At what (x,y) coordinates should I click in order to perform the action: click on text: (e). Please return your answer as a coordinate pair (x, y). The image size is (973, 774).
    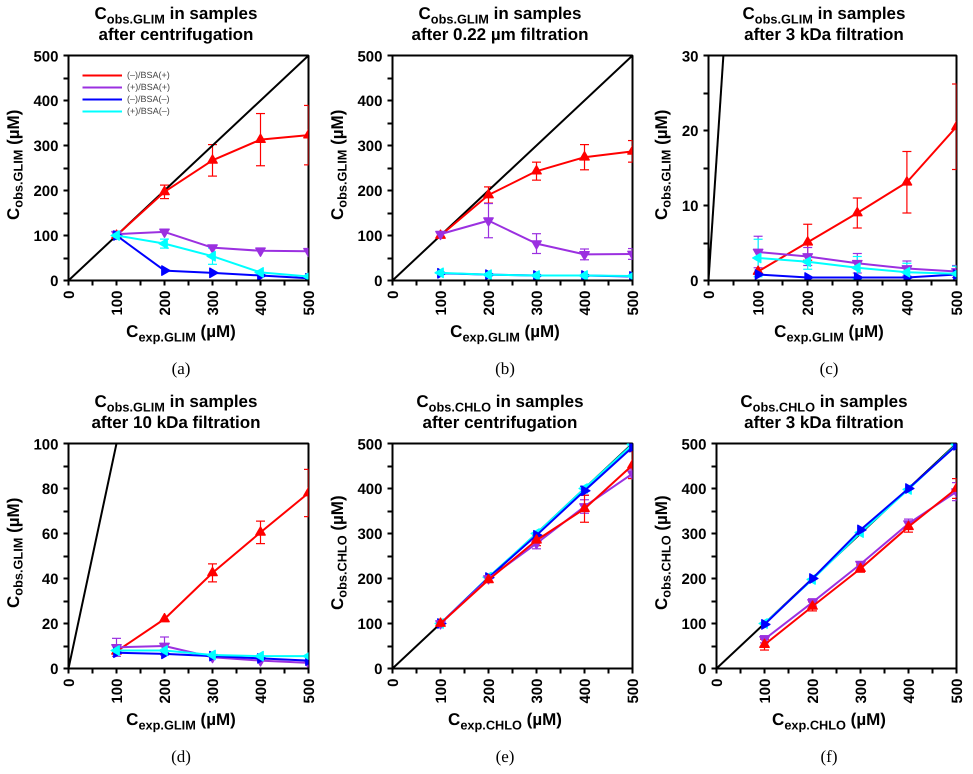
    Looking at the image, I should click on (505, 757).